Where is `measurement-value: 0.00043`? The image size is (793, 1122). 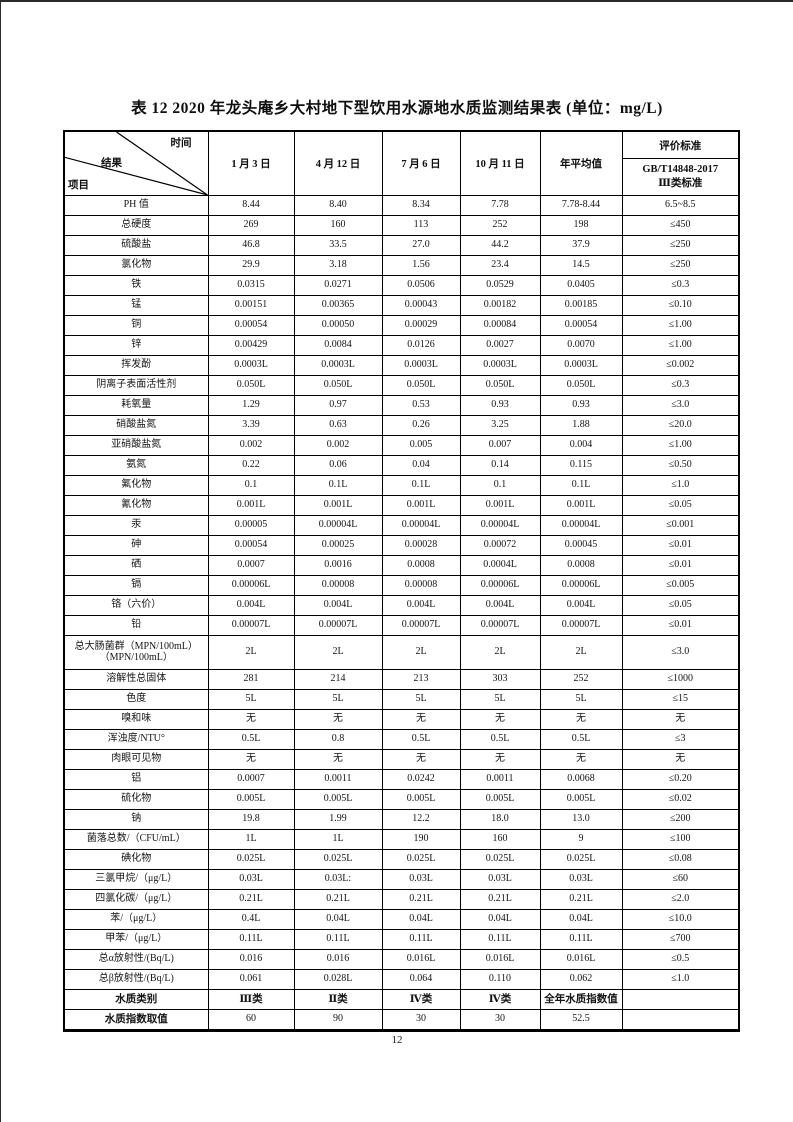
measurement-value: 0.00043 is located at coordinates (421, 305).